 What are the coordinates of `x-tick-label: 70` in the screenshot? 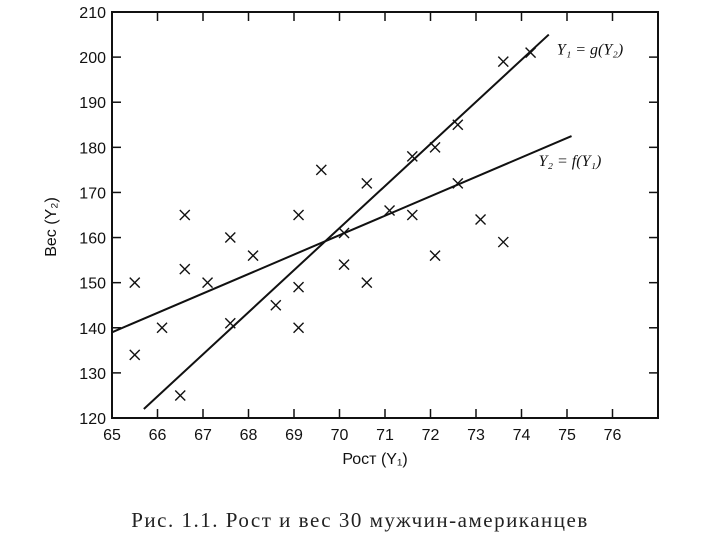 It's located at (340, 435).